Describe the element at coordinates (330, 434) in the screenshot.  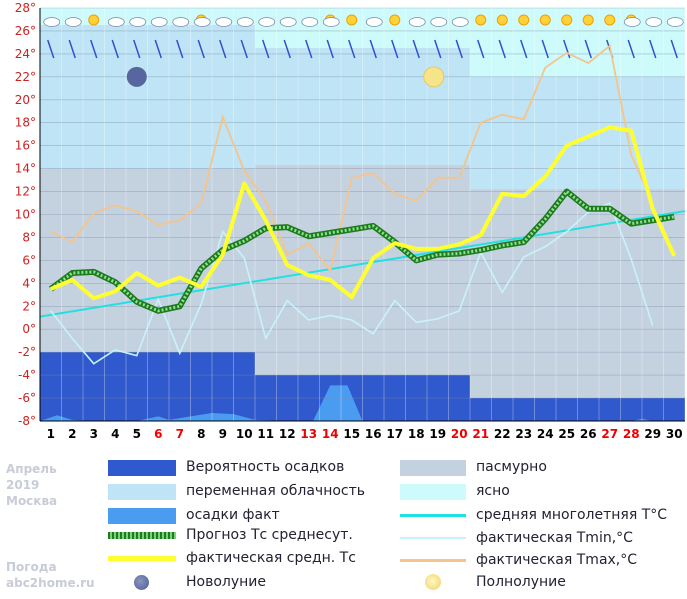
I see `x-tick-label: 14` at that location.